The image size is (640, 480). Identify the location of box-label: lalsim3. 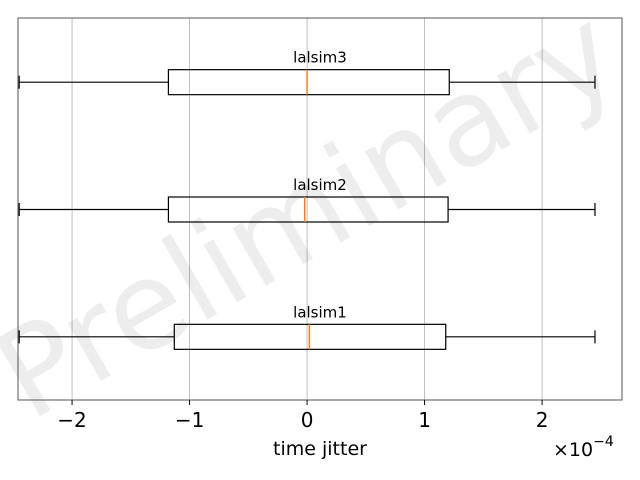
(320, 58).